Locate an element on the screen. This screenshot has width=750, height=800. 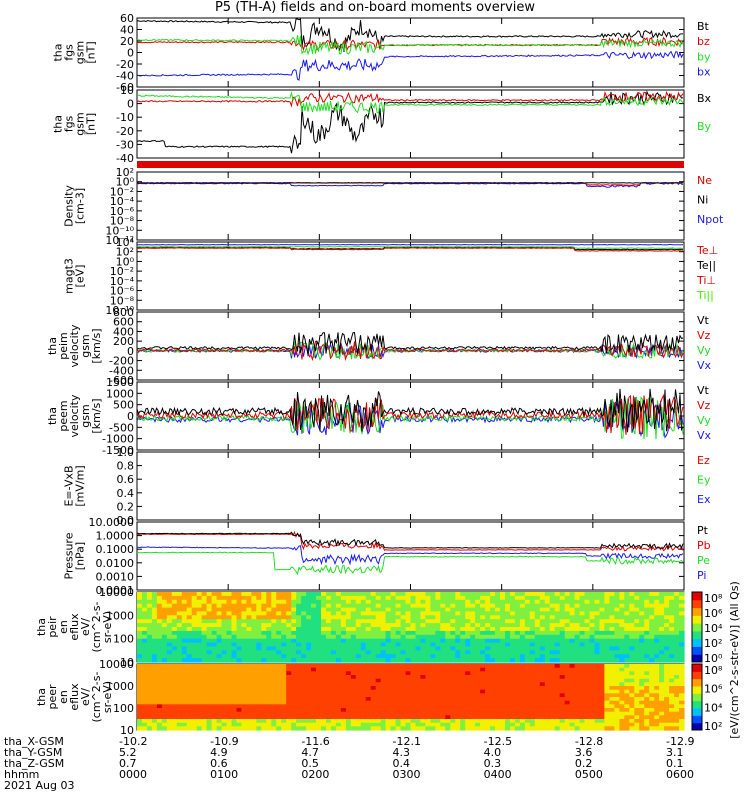
ytick-label: 600 is located at coordinates (123, 322).